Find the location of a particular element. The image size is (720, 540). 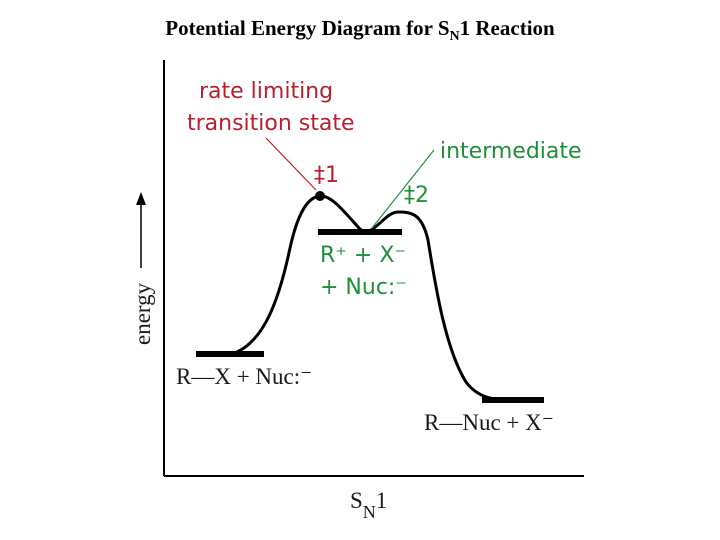

rate-limiting-pointer is located at coordinates (291, 164).